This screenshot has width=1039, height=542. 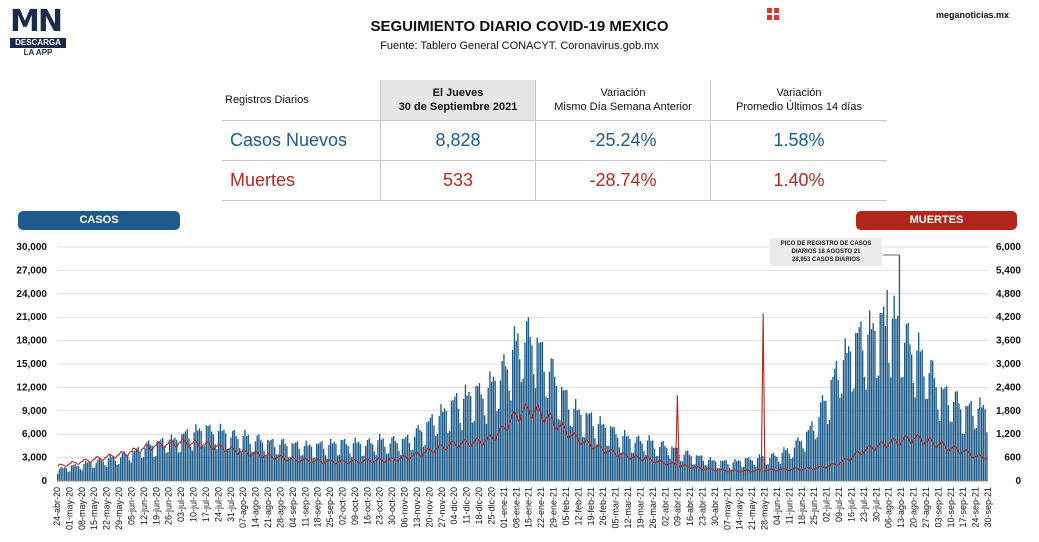 What do you see at coordinates (44, 481) in the screenshot?
I see `y-left-tick-label: 0` at bounding box center [44, 481].